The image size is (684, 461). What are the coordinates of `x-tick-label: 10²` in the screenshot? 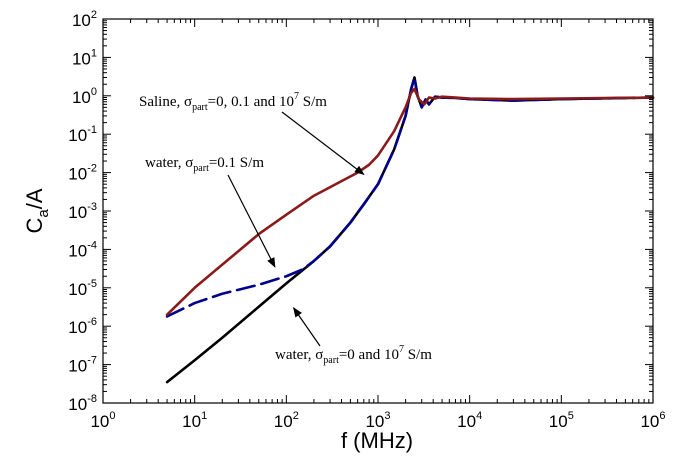 It's located at (286, 420).